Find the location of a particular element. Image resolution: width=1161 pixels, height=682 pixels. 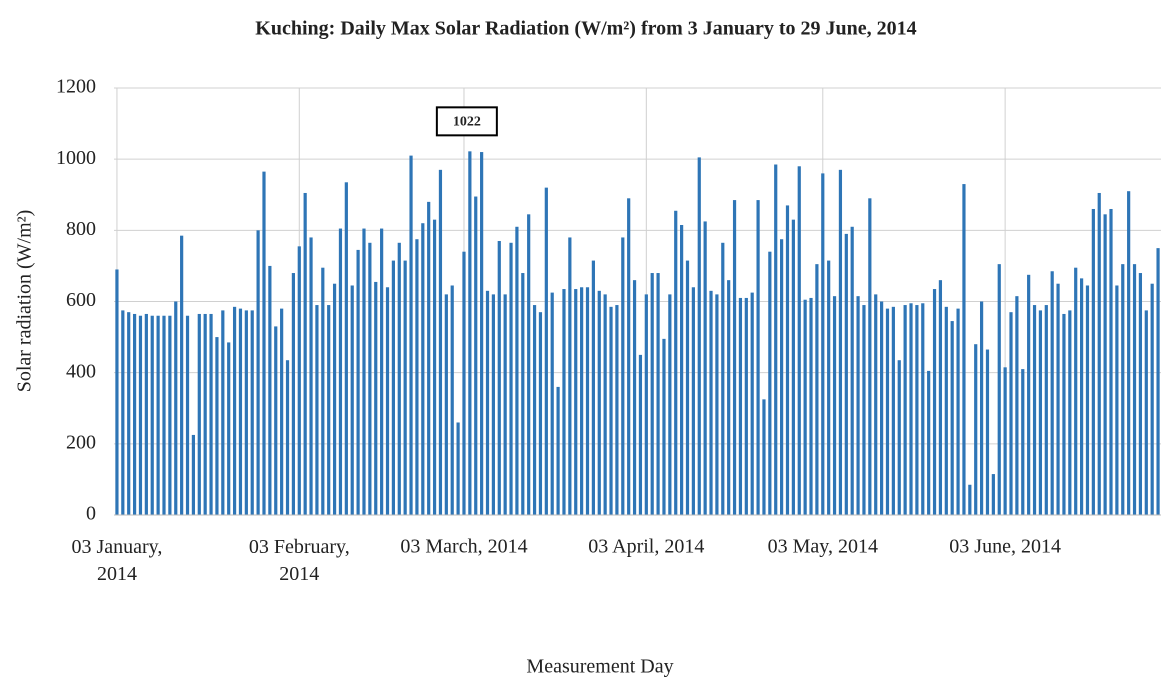

x-tick-label: 03 June, 2014 is located at coordinates (1005, 547).